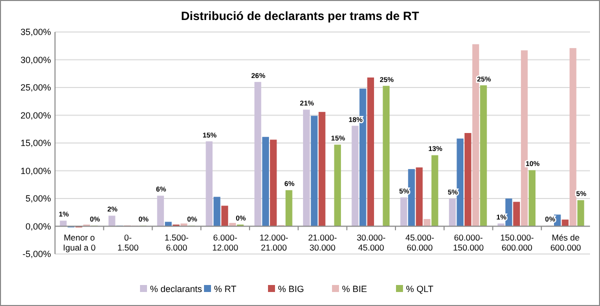  What do you see at coordinates (35, 32) in the screenshot?
I see `y-tick-label: 35,00%` at bounding box center [35, 32].